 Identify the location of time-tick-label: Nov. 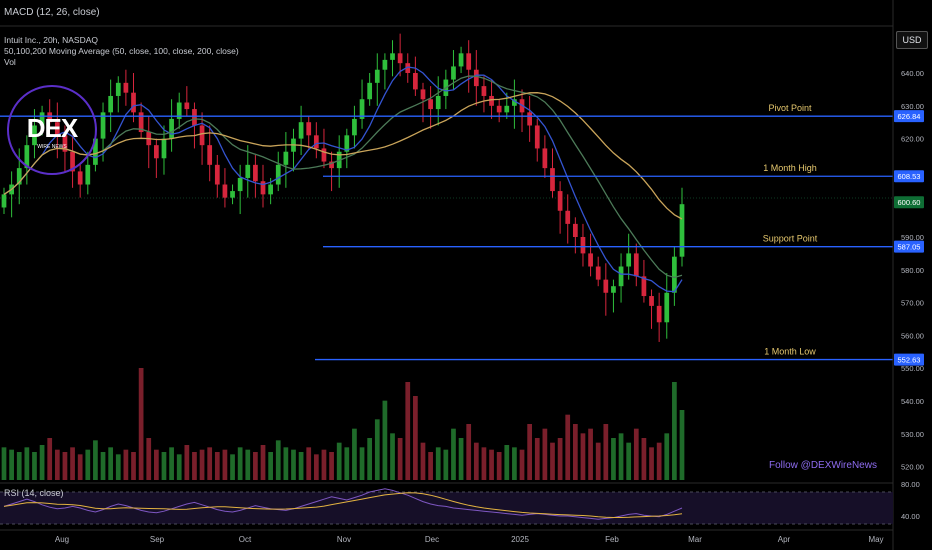
(344, 539).